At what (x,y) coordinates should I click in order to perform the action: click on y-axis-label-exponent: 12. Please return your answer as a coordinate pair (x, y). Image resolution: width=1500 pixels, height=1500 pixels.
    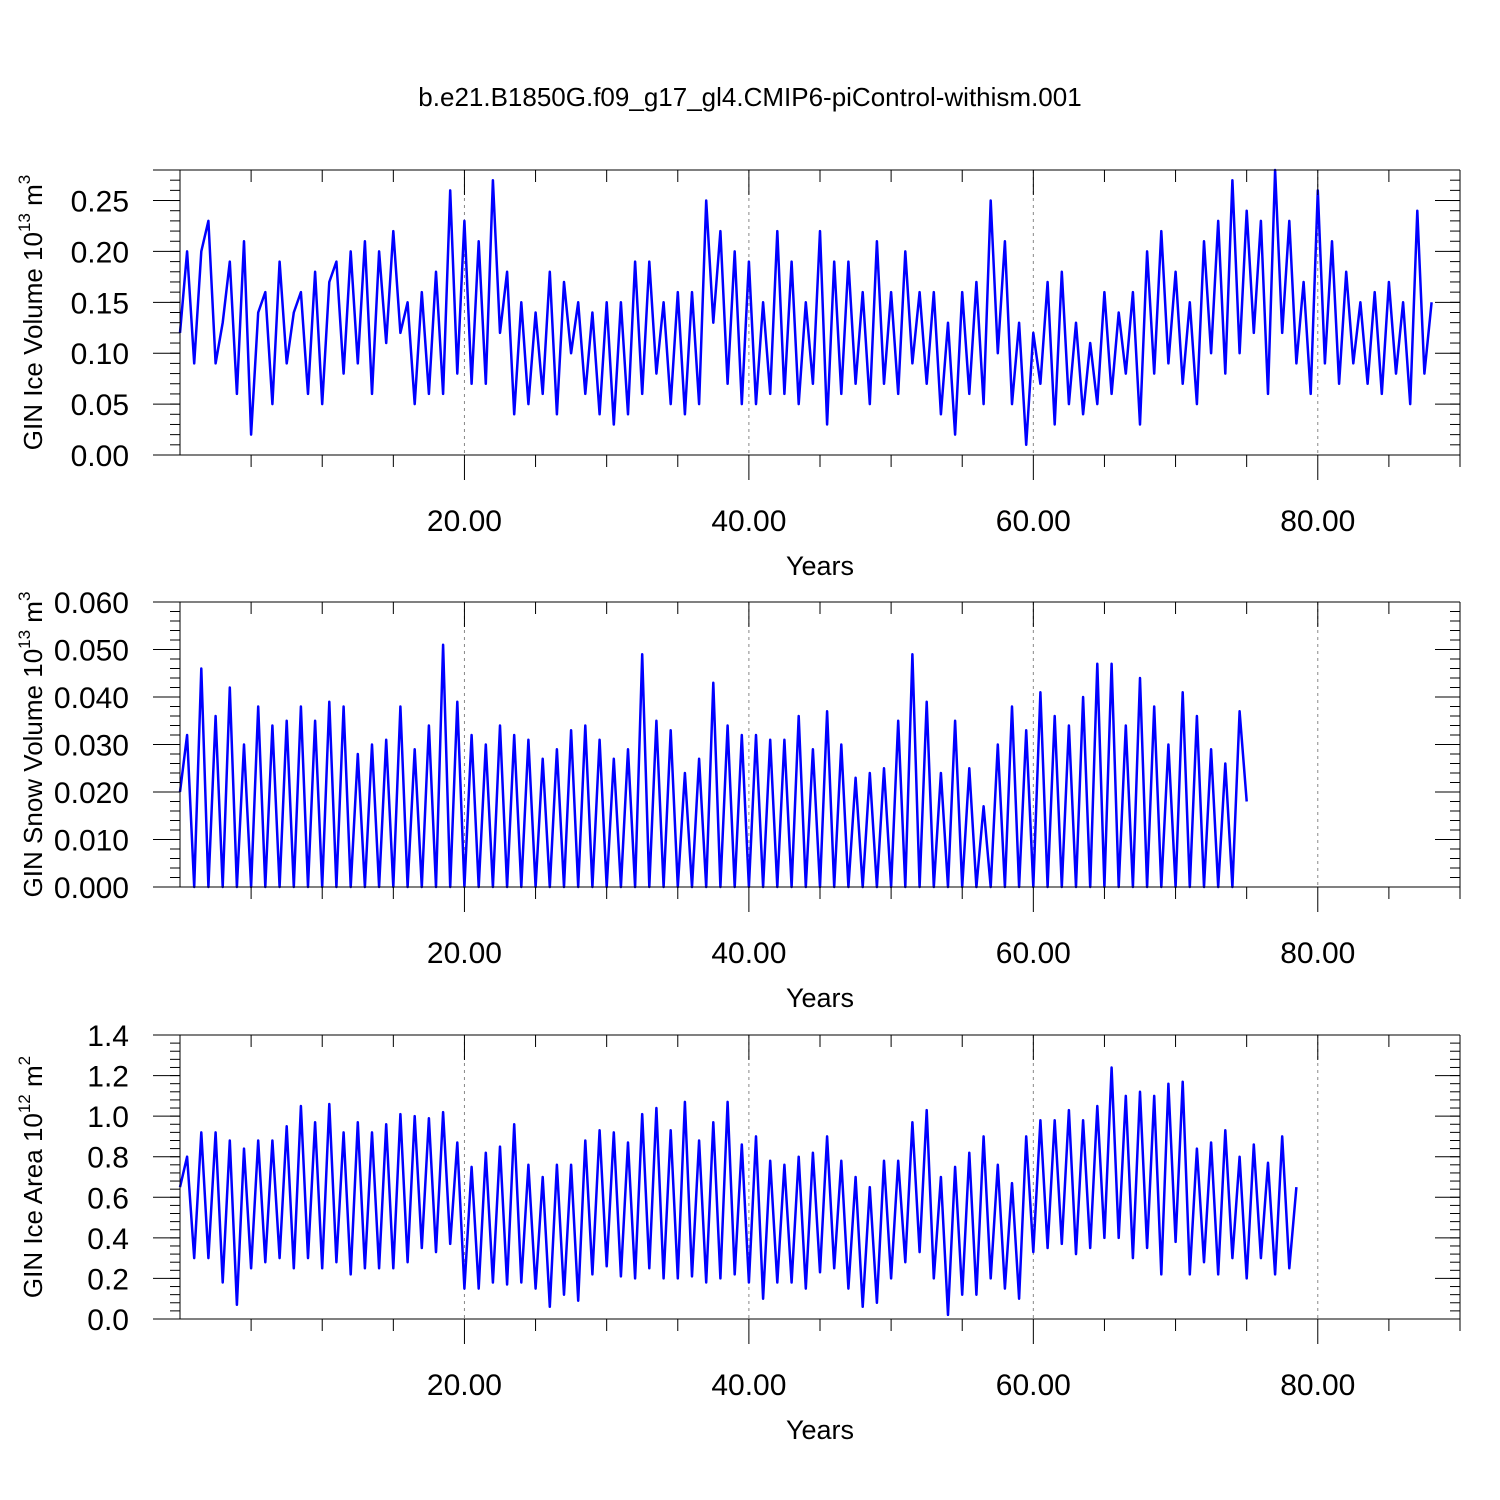
    Looking at the image, I should click on (24, 1103).